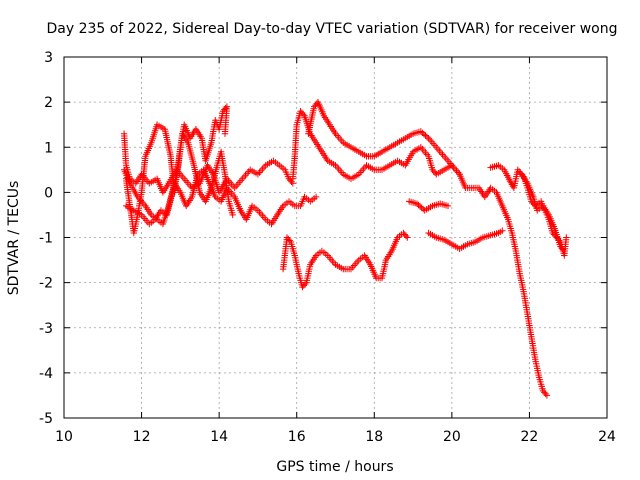 The image size is (640, 480). I want to click on x-tick-label: 22, so click(530, 437).